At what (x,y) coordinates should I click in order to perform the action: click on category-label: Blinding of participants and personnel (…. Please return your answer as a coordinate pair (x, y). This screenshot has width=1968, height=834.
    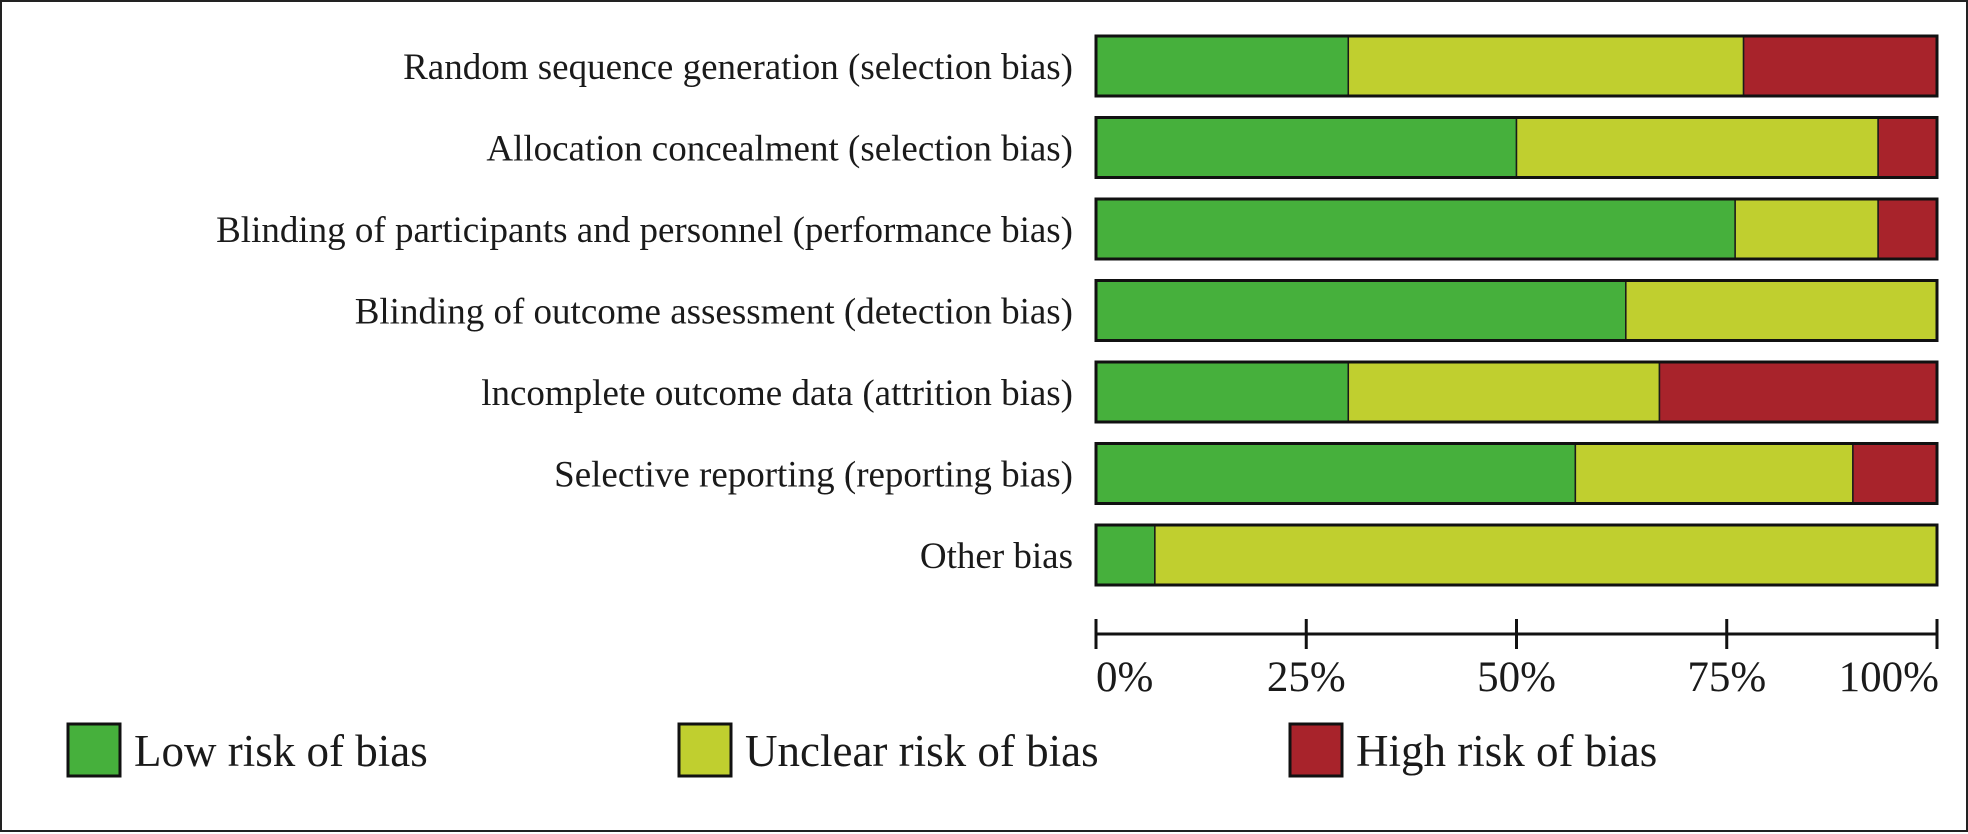
    Looking at the image, I should click on (644, 230).